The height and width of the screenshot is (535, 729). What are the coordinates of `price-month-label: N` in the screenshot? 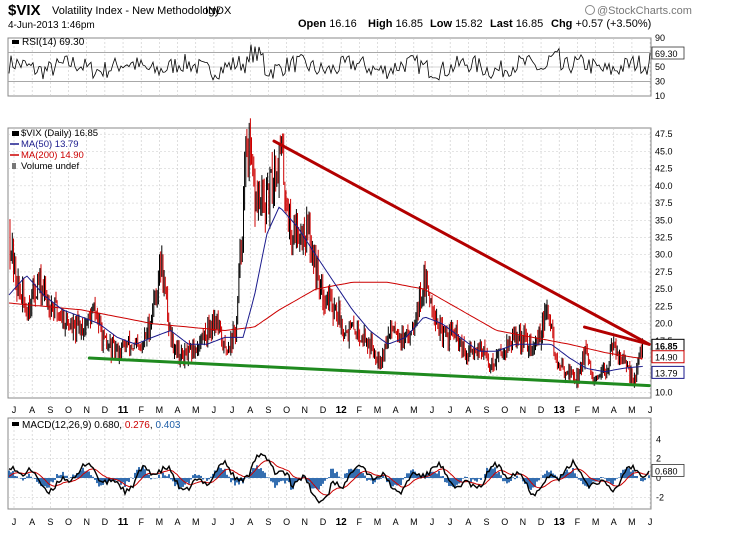 It's located at (305, 410).